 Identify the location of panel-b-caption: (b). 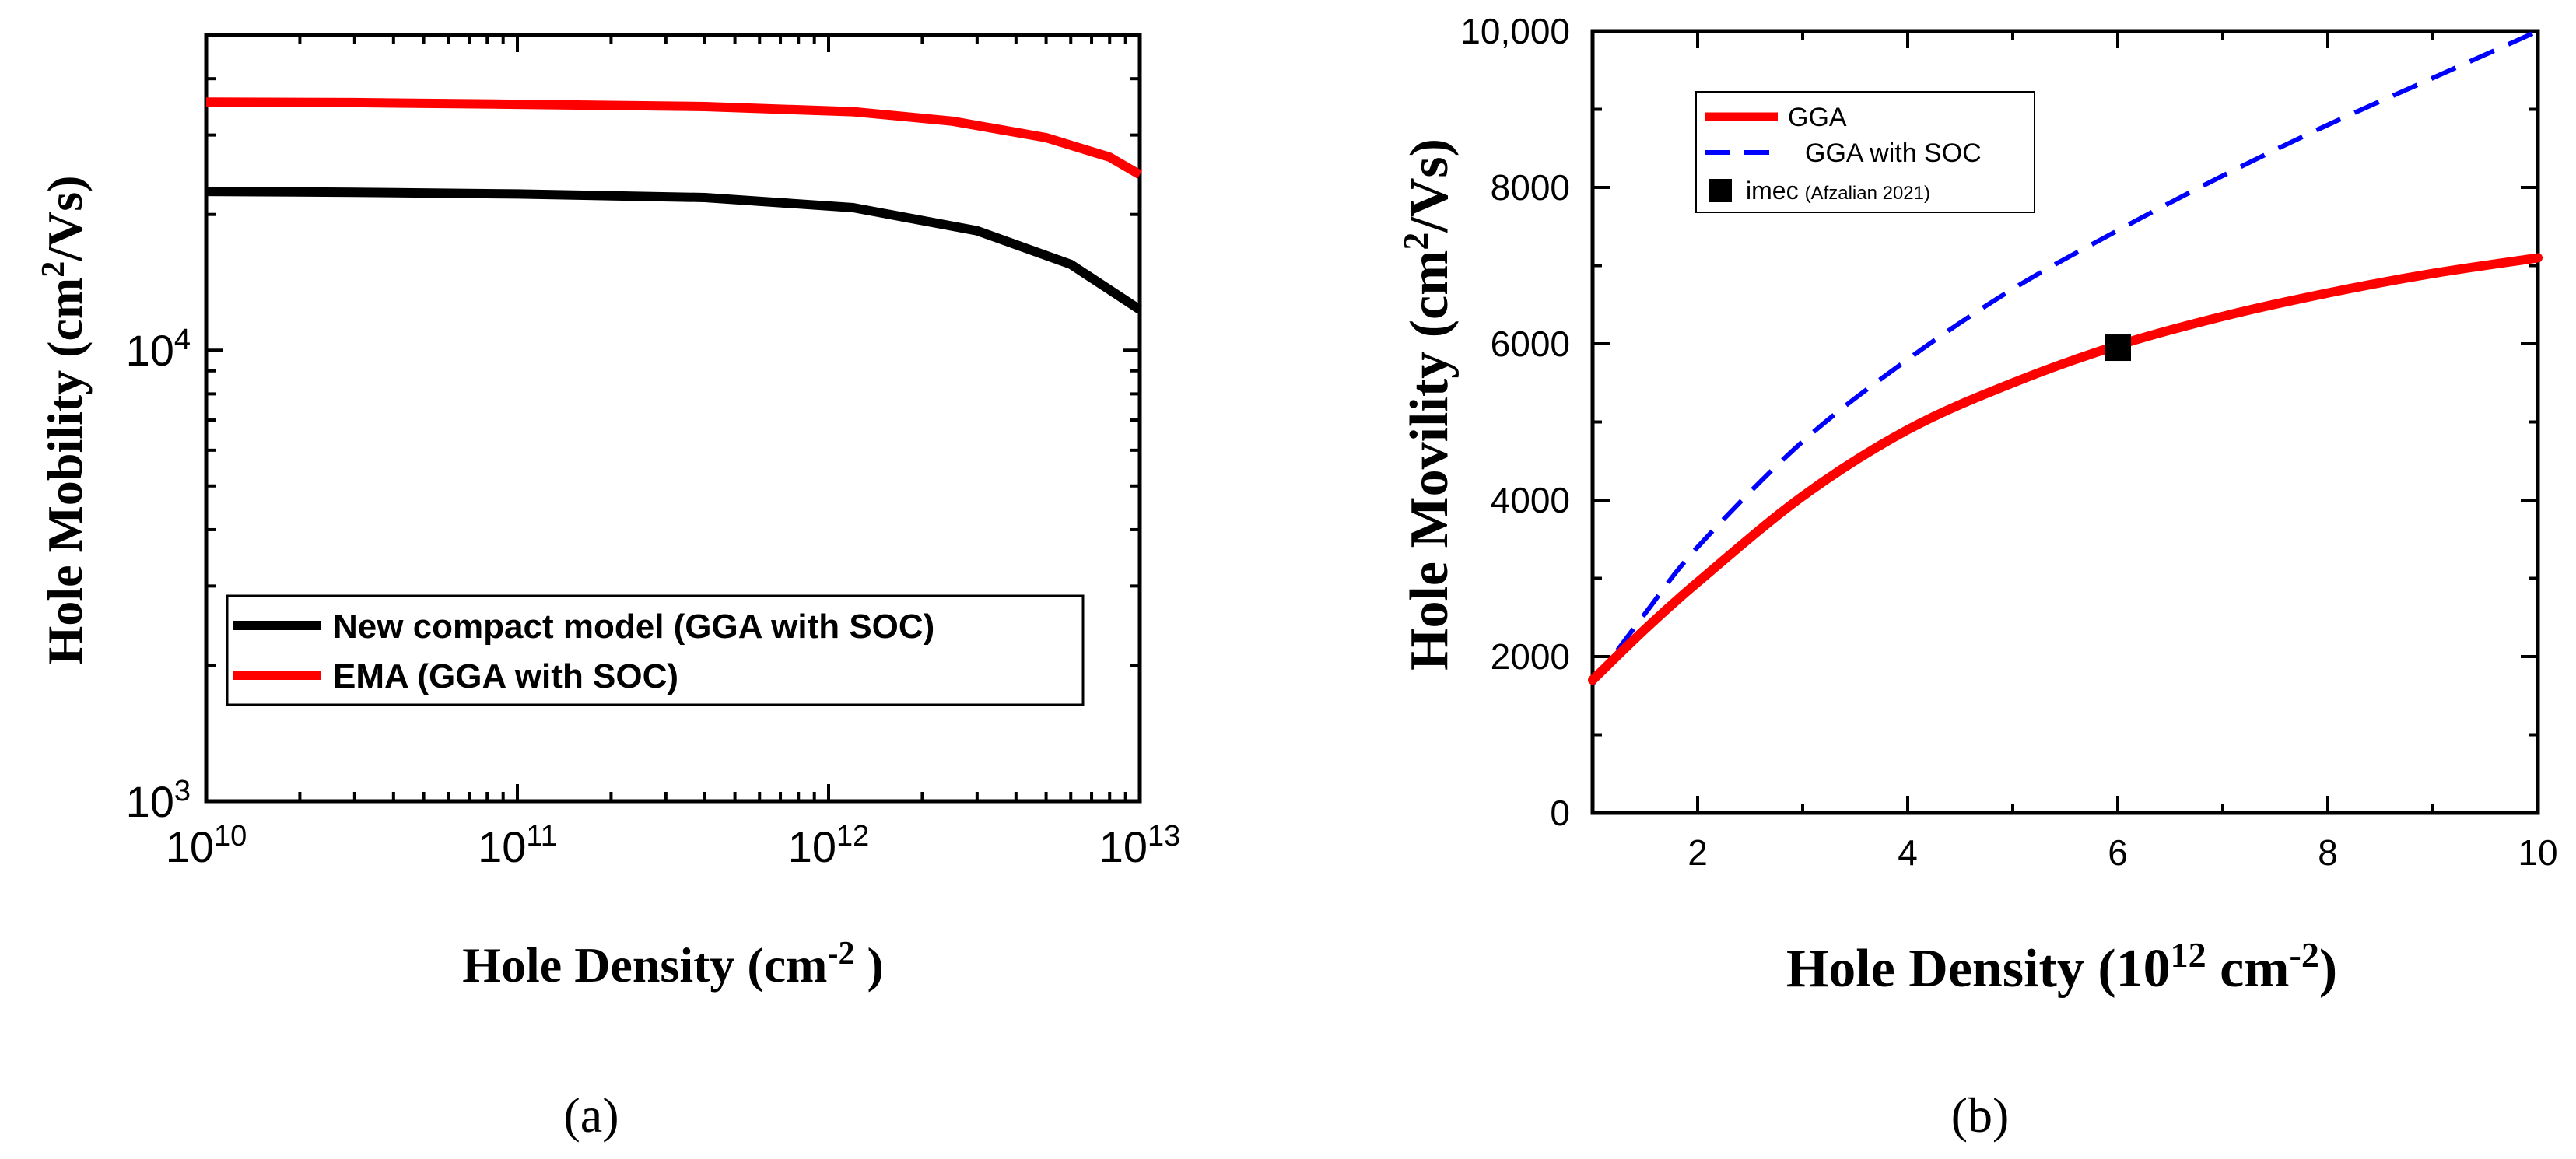
(1981, 1115).